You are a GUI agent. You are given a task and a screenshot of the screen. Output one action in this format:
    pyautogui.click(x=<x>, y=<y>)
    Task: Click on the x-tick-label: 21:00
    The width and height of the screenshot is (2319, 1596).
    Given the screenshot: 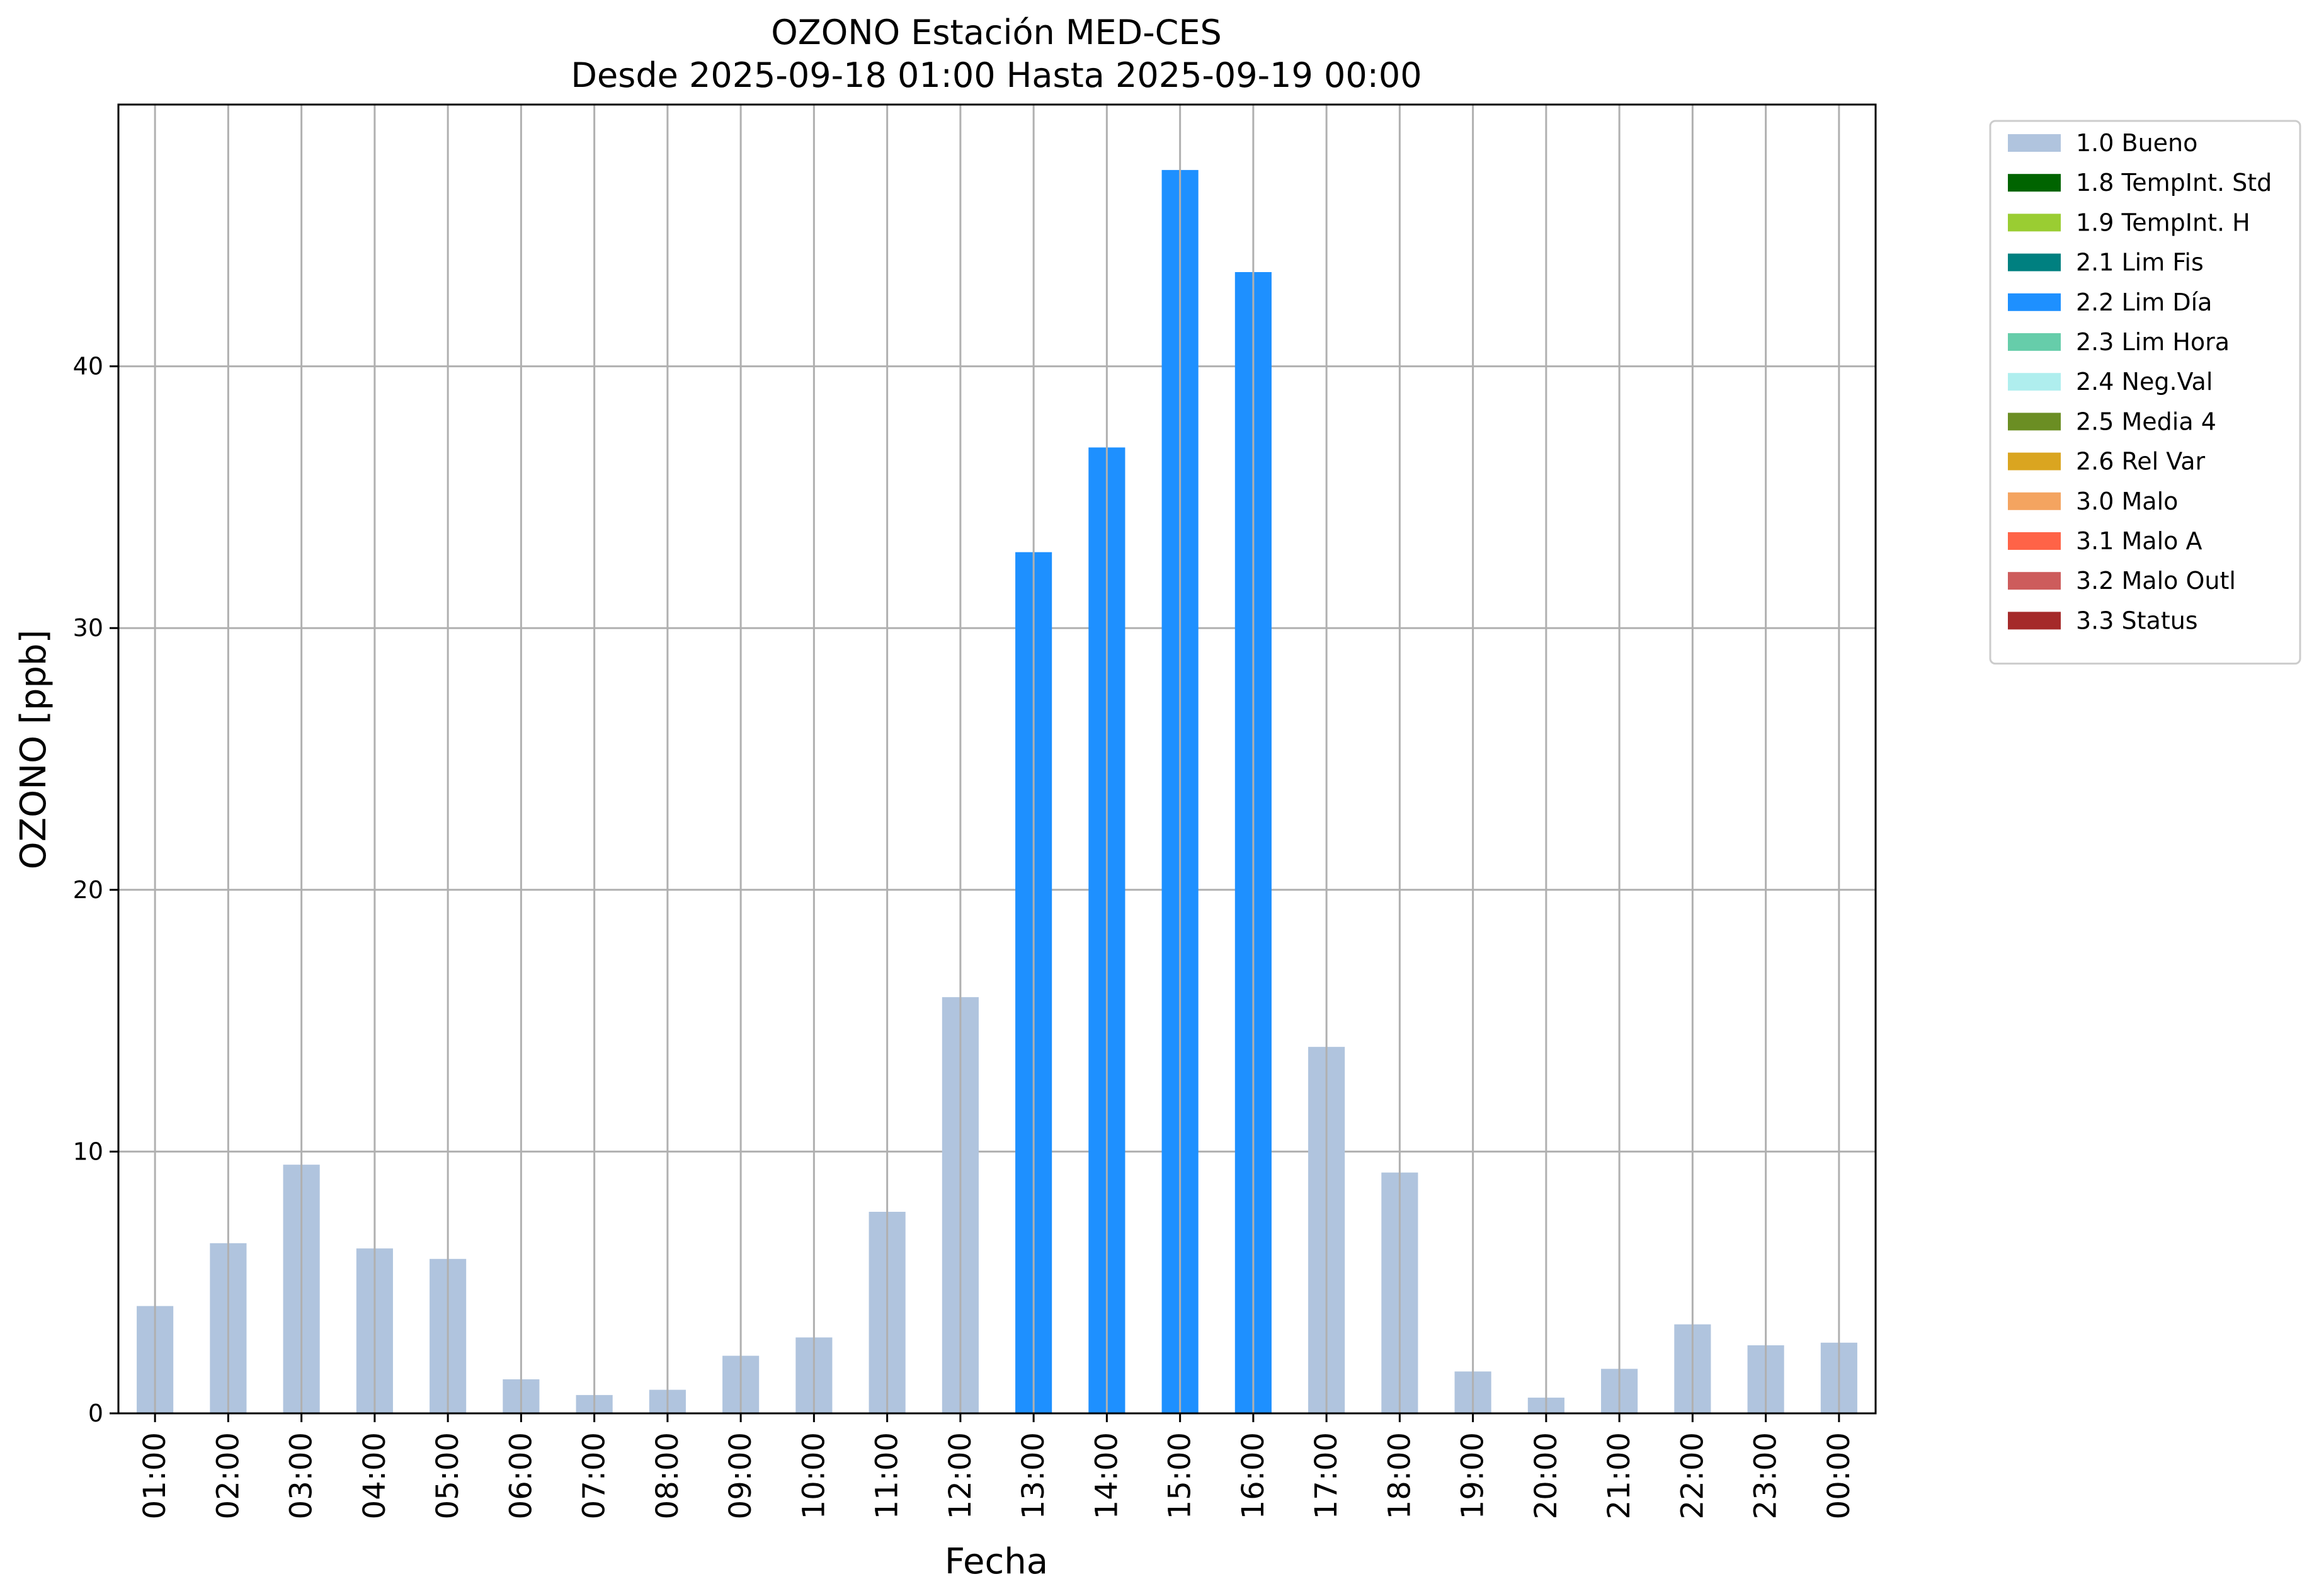 What is the action you would take?
    pyautogui.click(x=1619, y=1475)
    